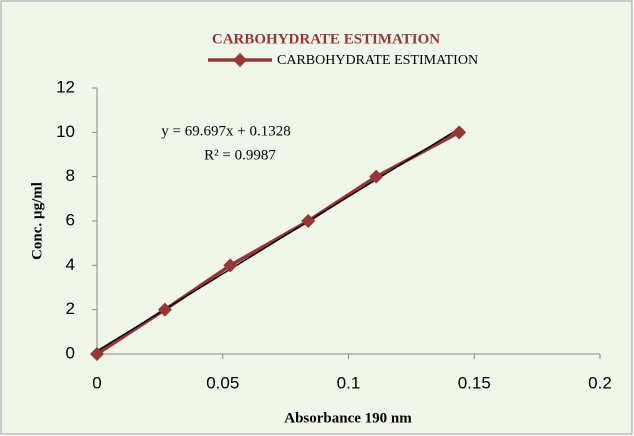  What do you see at coordinates (70, 219) in the screenshot?
I see `y-tick-label: 6` at bounding box center [70, 219].